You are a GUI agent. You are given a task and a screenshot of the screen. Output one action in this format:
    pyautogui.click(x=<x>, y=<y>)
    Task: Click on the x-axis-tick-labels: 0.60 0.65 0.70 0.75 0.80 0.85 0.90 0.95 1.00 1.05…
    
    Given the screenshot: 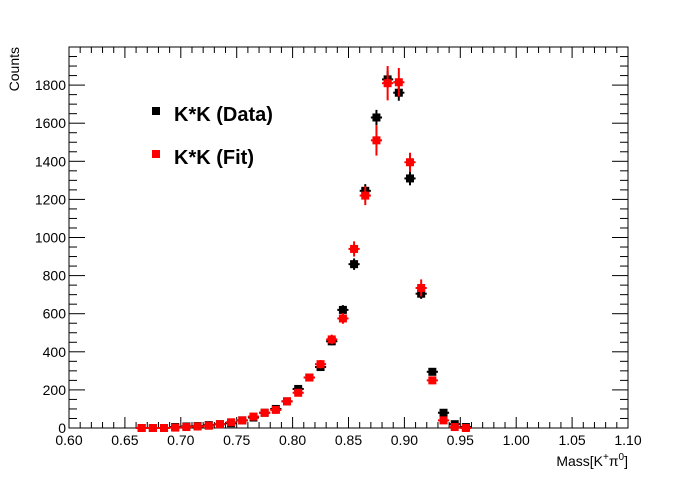 What is the action you would take?
    pyautogui.click(x=348, y=440)
    